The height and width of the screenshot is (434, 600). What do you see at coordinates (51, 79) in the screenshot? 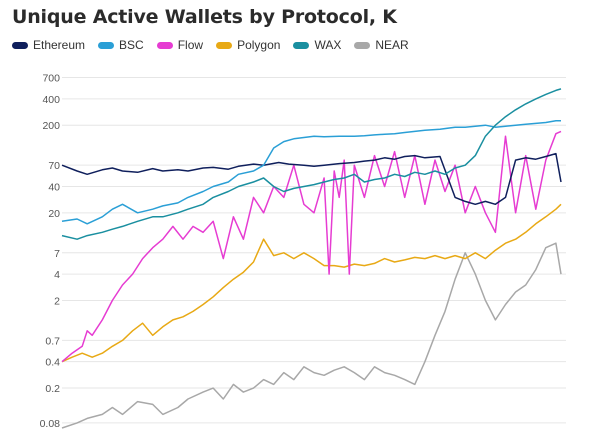
I see `y-tick-label: 700` at bounding box center [51, 79].